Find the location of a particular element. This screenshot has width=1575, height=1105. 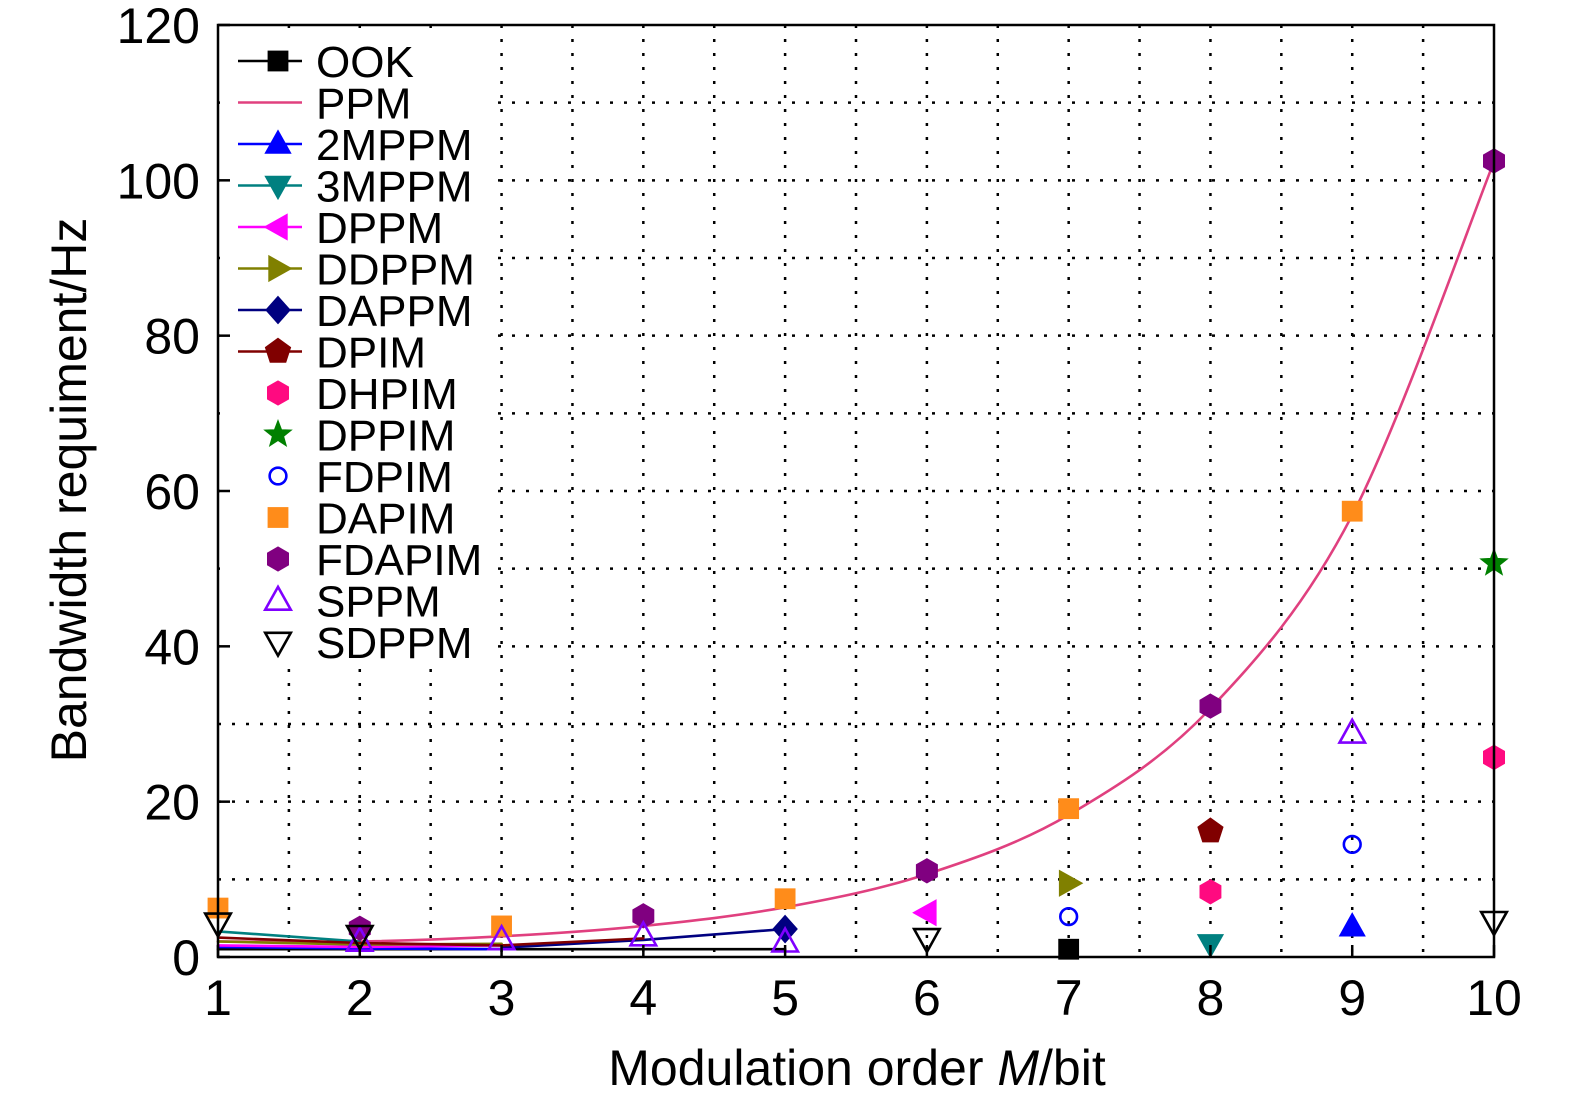

legend-item-2mppm: 2MPPM is located at coordinates (355, 145).